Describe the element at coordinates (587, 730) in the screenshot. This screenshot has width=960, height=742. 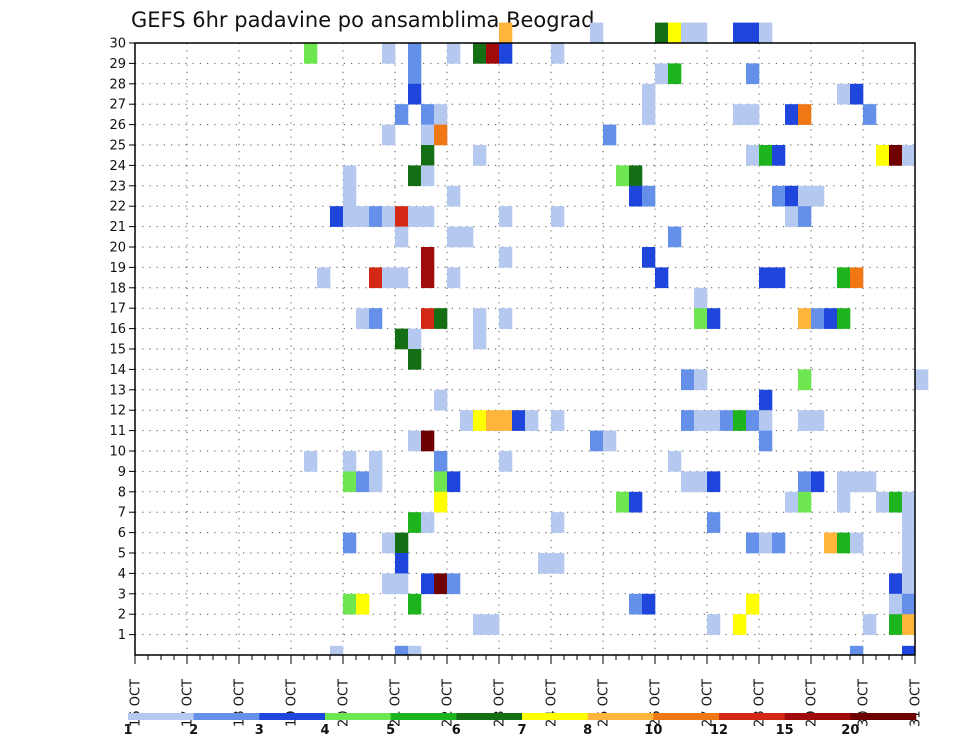
I see `colorbar-label: 8` at that location.